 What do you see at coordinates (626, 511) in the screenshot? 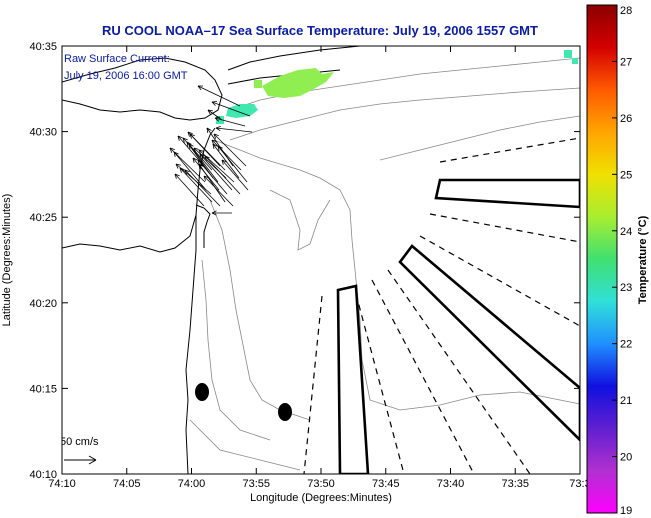
I see `colorbar-tick-label: 19` at bounding box center [626, 511].